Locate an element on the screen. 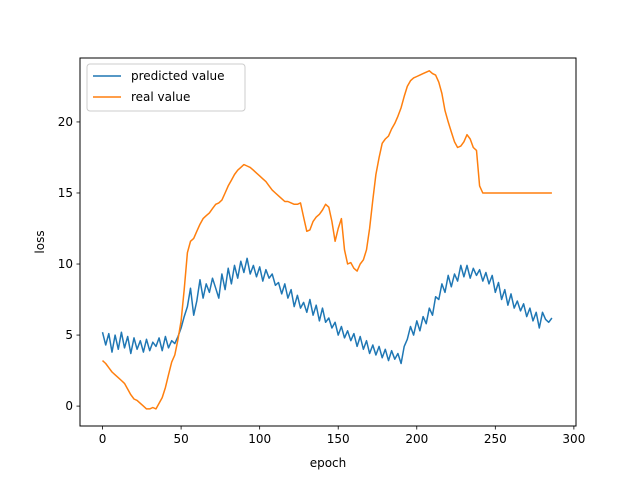 Image resolution: width=640 pixels, height=480 pixels. y-axis-ticks: 0 5 10 15 20 is located at coordinates (69, 264).